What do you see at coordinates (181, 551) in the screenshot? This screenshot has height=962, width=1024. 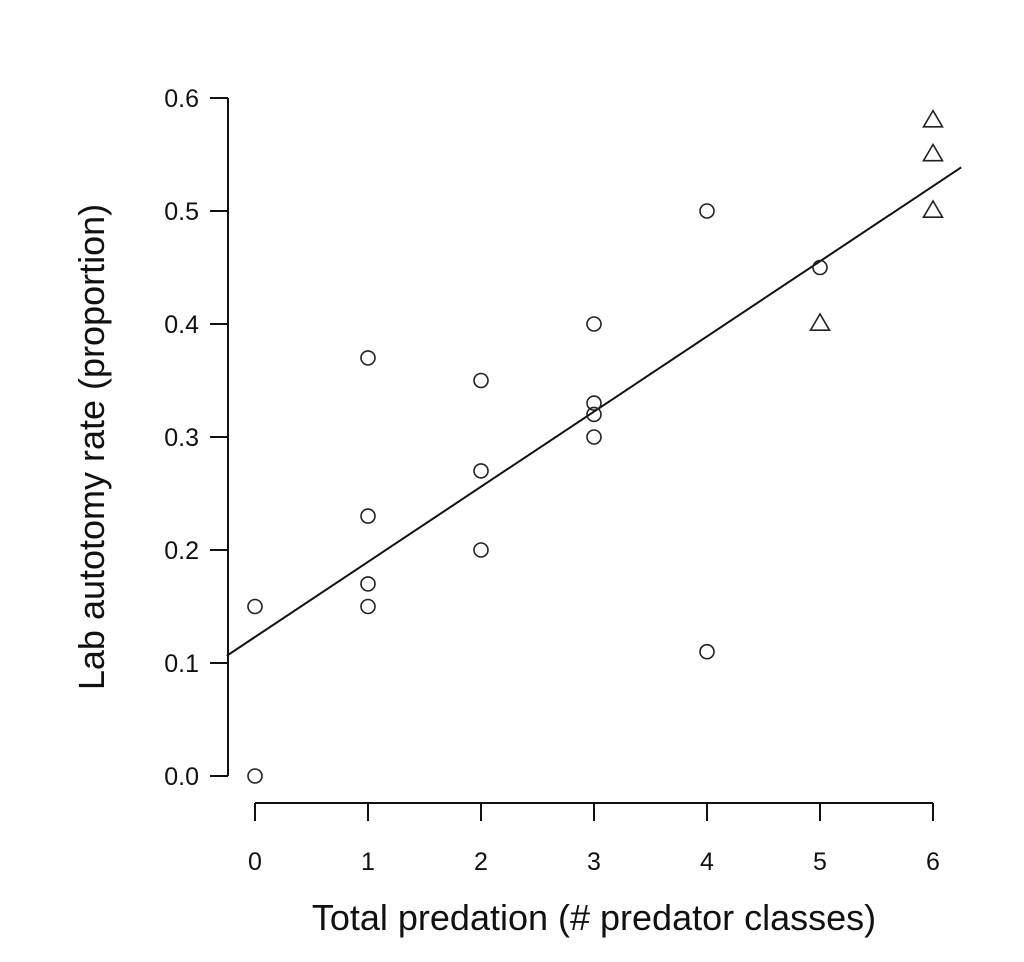 I see `y-tick-label: 0.2` at bounding box center [181, 551].